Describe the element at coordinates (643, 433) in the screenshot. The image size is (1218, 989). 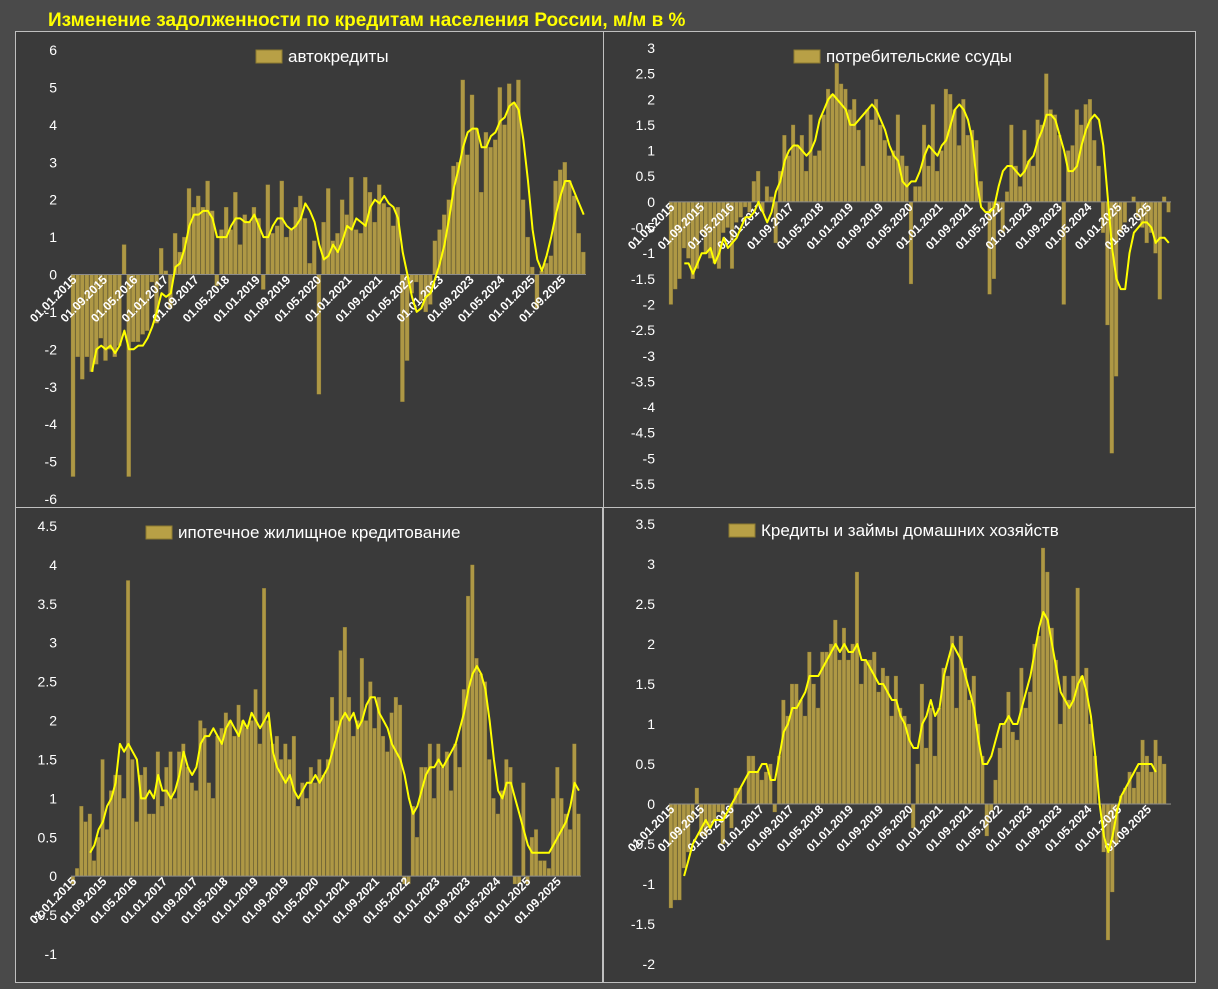
I see `y-tick-label: -4.5` at that location.